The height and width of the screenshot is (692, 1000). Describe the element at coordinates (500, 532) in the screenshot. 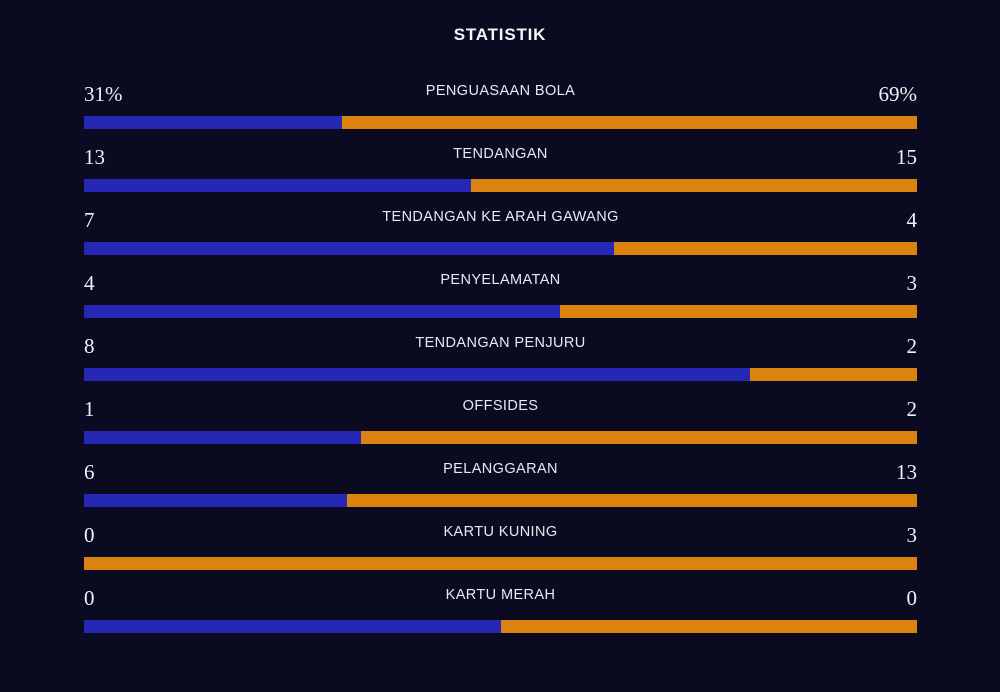

I see `stat-label: KARTU KUNING` at that location.